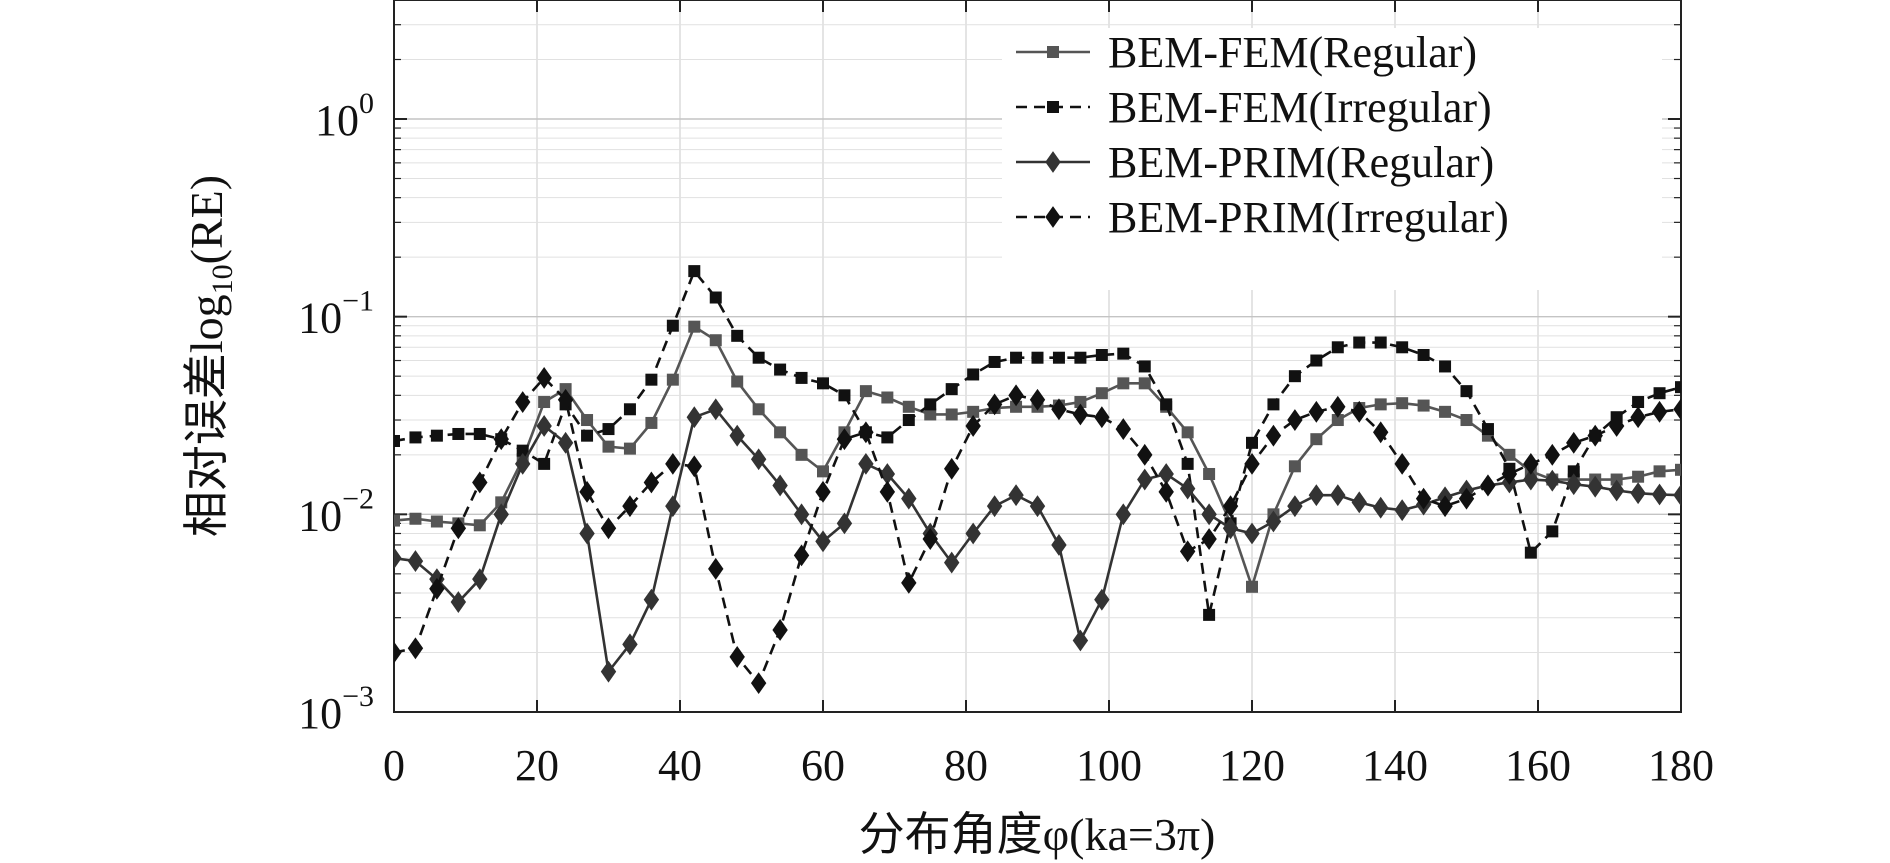 The image size is (1890, 863). Describe the element at coordinates (1053, 162) in the screenshot. I see `legend-marker` at that location.